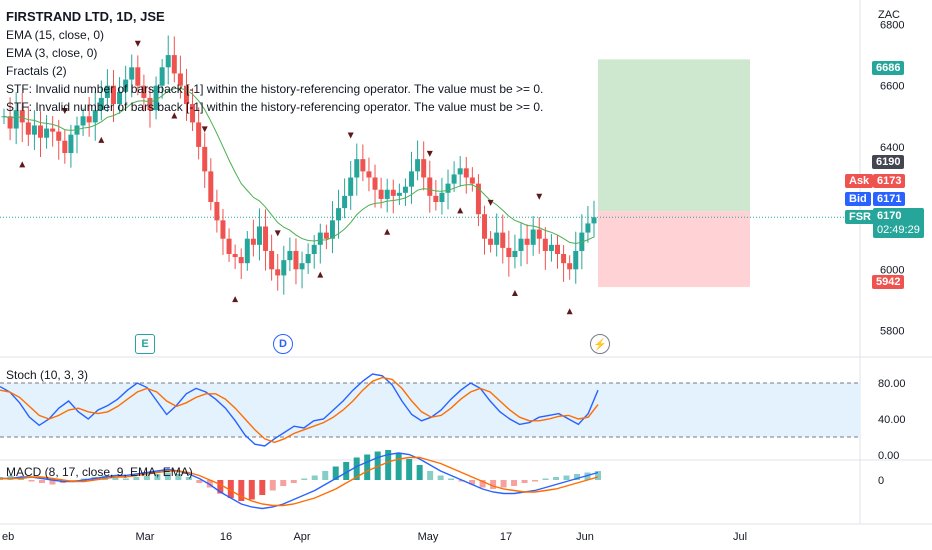 The height and width of the screenshot is (550, 932). Describe the element at coordinates (47, 375) in the screenshot. I see `stoch-legend: Stoch (10, 3, 3)` at that location.